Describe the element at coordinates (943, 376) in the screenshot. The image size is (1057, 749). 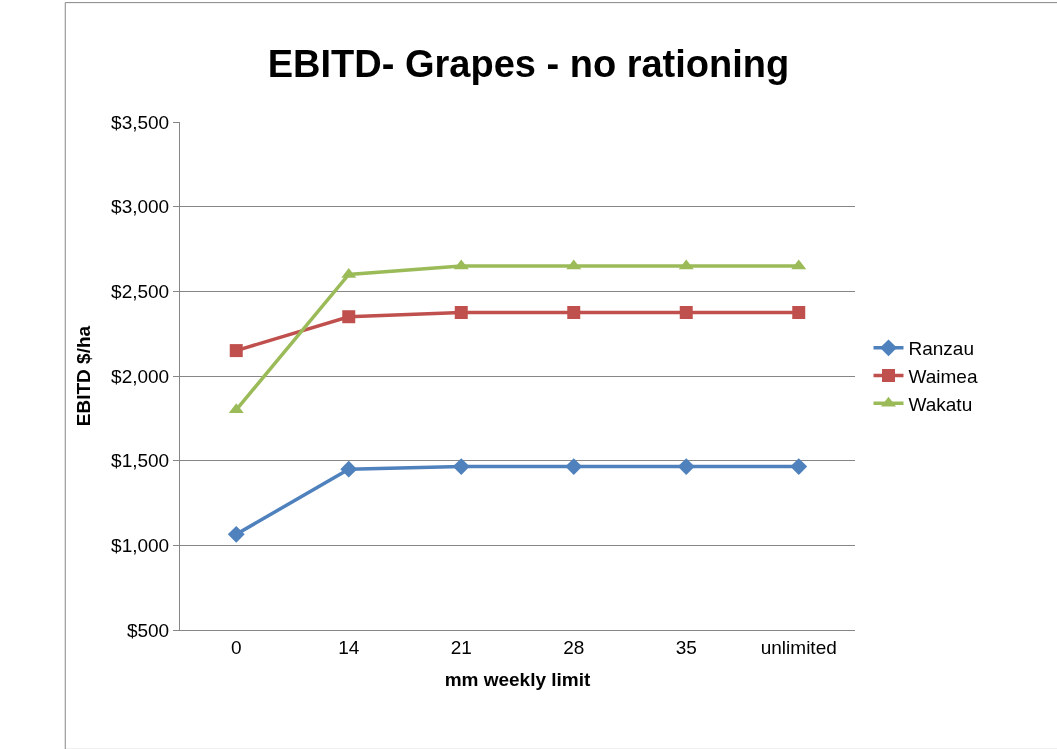
I see `legend-label: Waimea` at that location.